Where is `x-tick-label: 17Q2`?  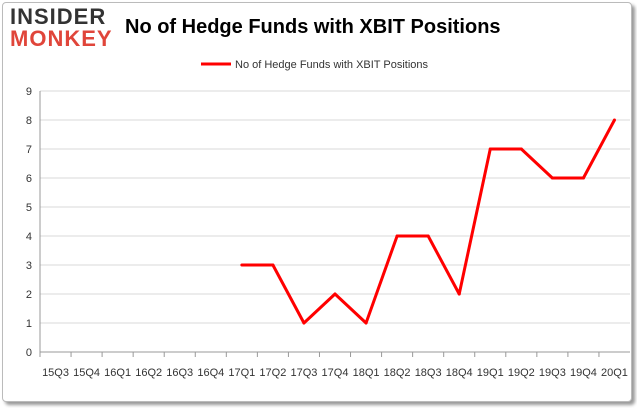
x-tick-label: 17Q2 is located at coordinates (272, 373).